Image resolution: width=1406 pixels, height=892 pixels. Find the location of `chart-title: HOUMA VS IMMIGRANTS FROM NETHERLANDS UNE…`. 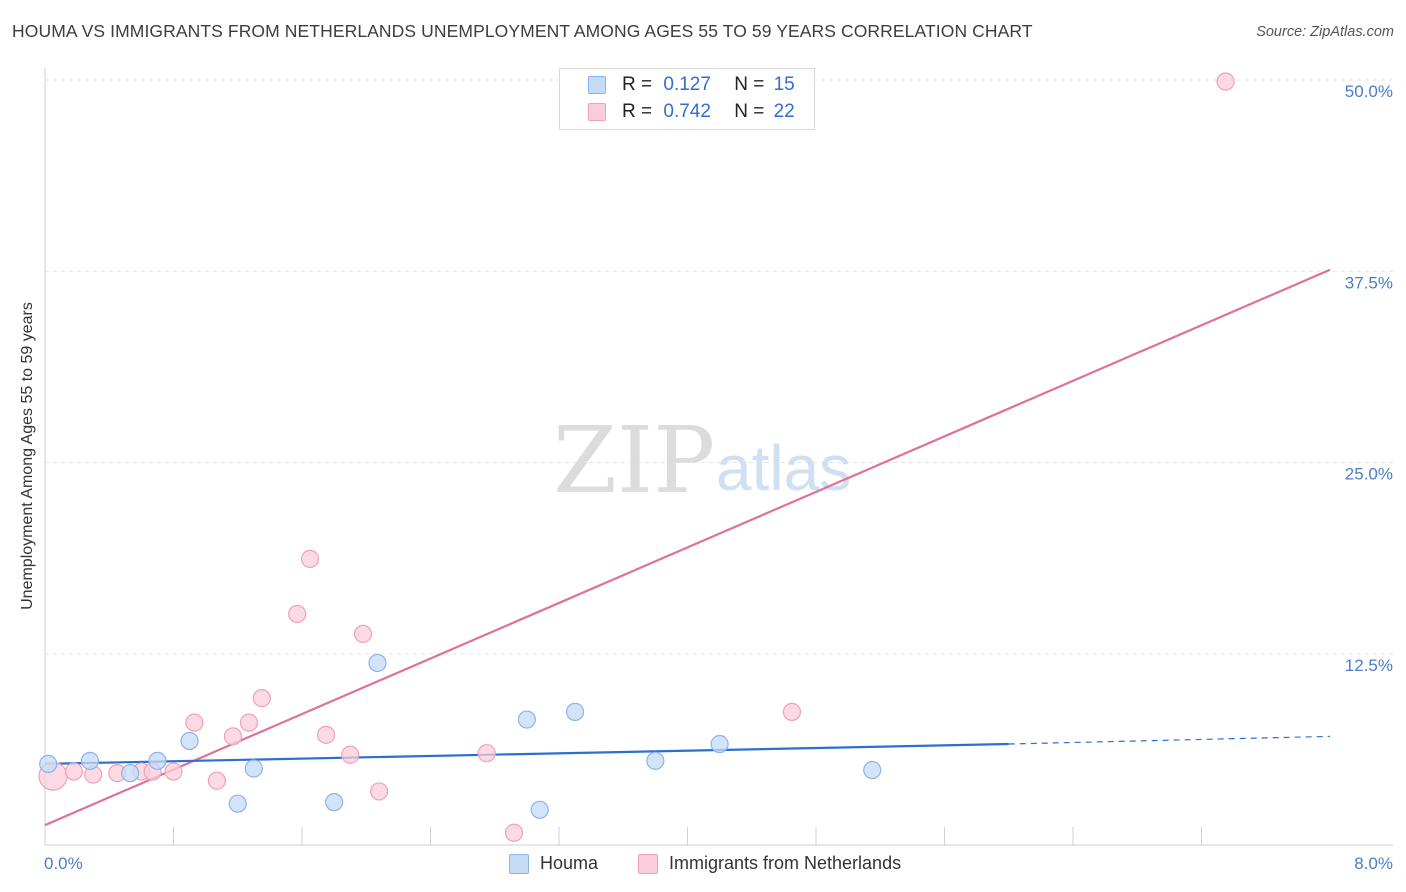

chart-title: HOUMA VS IMMIGRANTS FROM NETHERLANDS UNE… is located at coordinates (522, 31).